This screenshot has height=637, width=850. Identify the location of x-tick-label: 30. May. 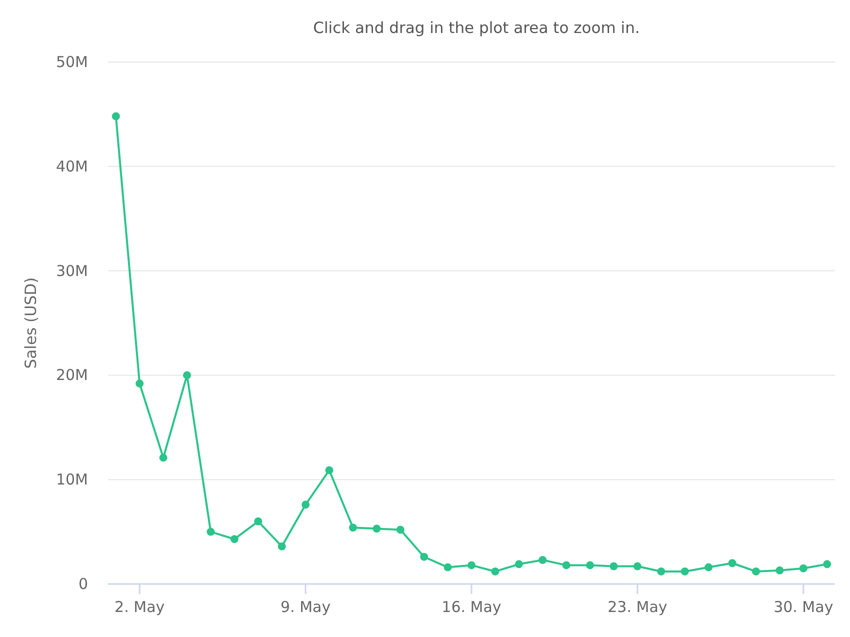
(804, 607).